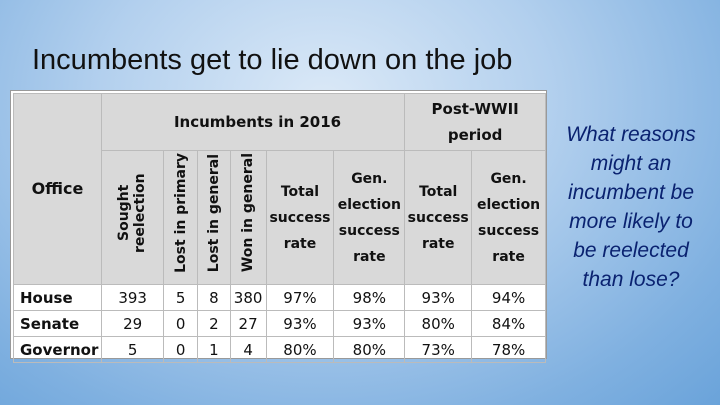 This screenshot has width=720, height=405. I want to click on column-header-cell: Won in general, so click(248, 217).